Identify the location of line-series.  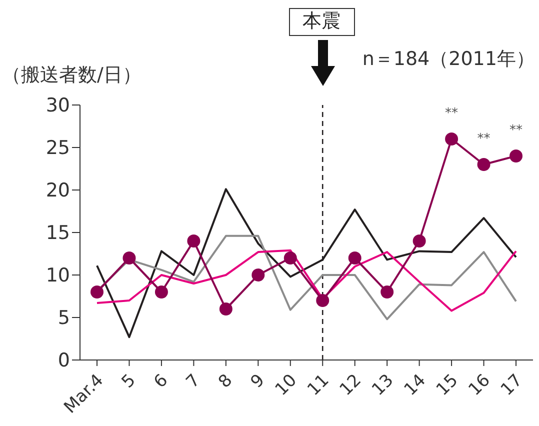
(306, 280).